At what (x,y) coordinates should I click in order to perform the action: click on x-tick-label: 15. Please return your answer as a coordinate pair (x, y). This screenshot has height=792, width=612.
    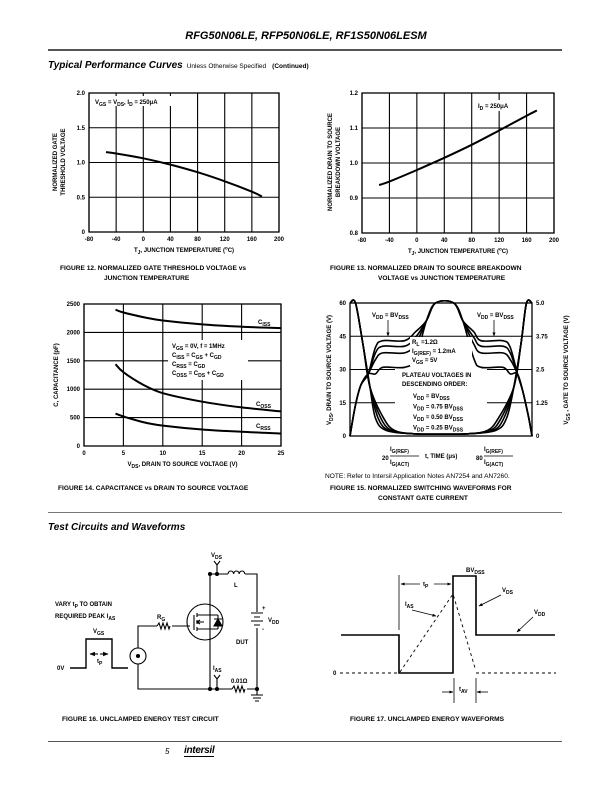
    Looking at the image, I should click on (202, 454).